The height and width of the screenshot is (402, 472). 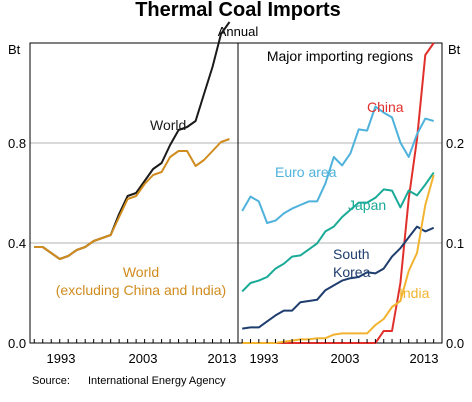 I want to click on series-label-india: India, so click(x=414, y=293).